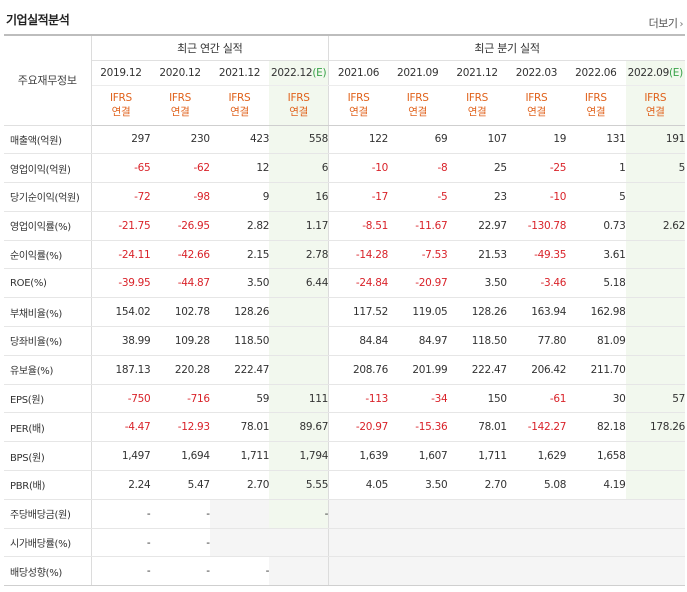 This screenshot has width=687, height=592. I want to click on period-label: 2021.12, so click(239, 72).